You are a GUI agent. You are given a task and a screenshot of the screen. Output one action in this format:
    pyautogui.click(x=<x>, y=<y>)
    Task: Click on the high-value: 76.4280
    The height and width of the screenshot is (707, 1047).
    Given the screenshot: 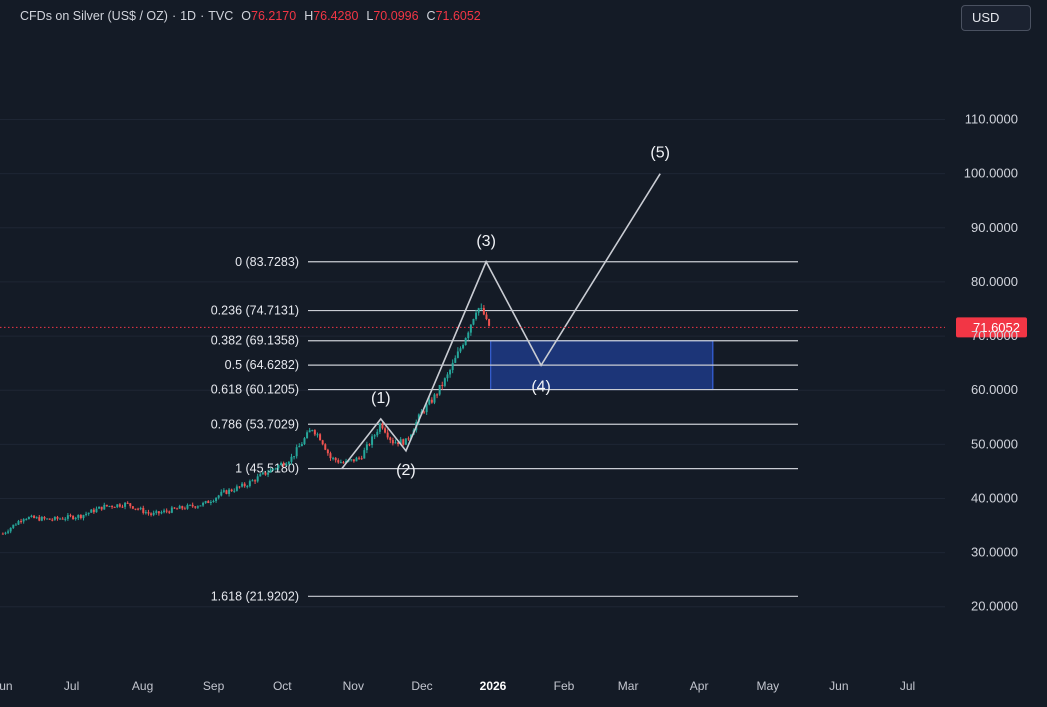 What is the action you would take?
    pyautogui.click(x=336, y=16)
    